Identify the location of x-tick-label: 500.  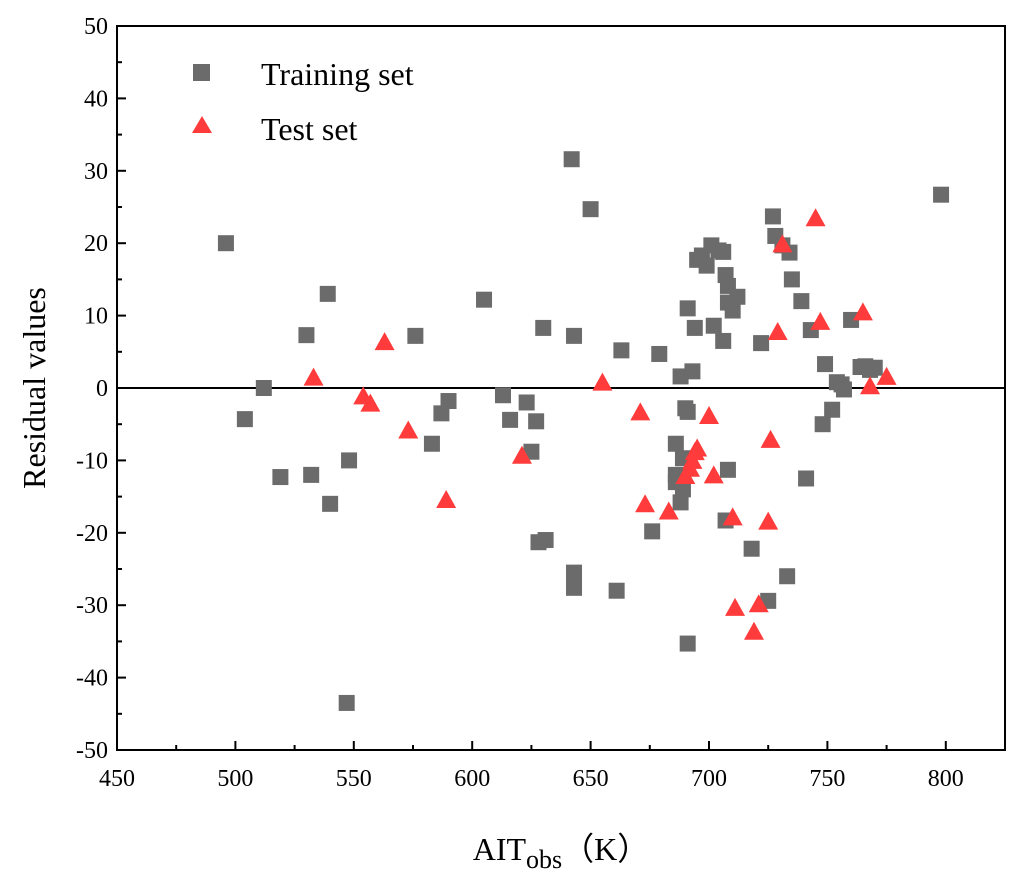
(235, 779).